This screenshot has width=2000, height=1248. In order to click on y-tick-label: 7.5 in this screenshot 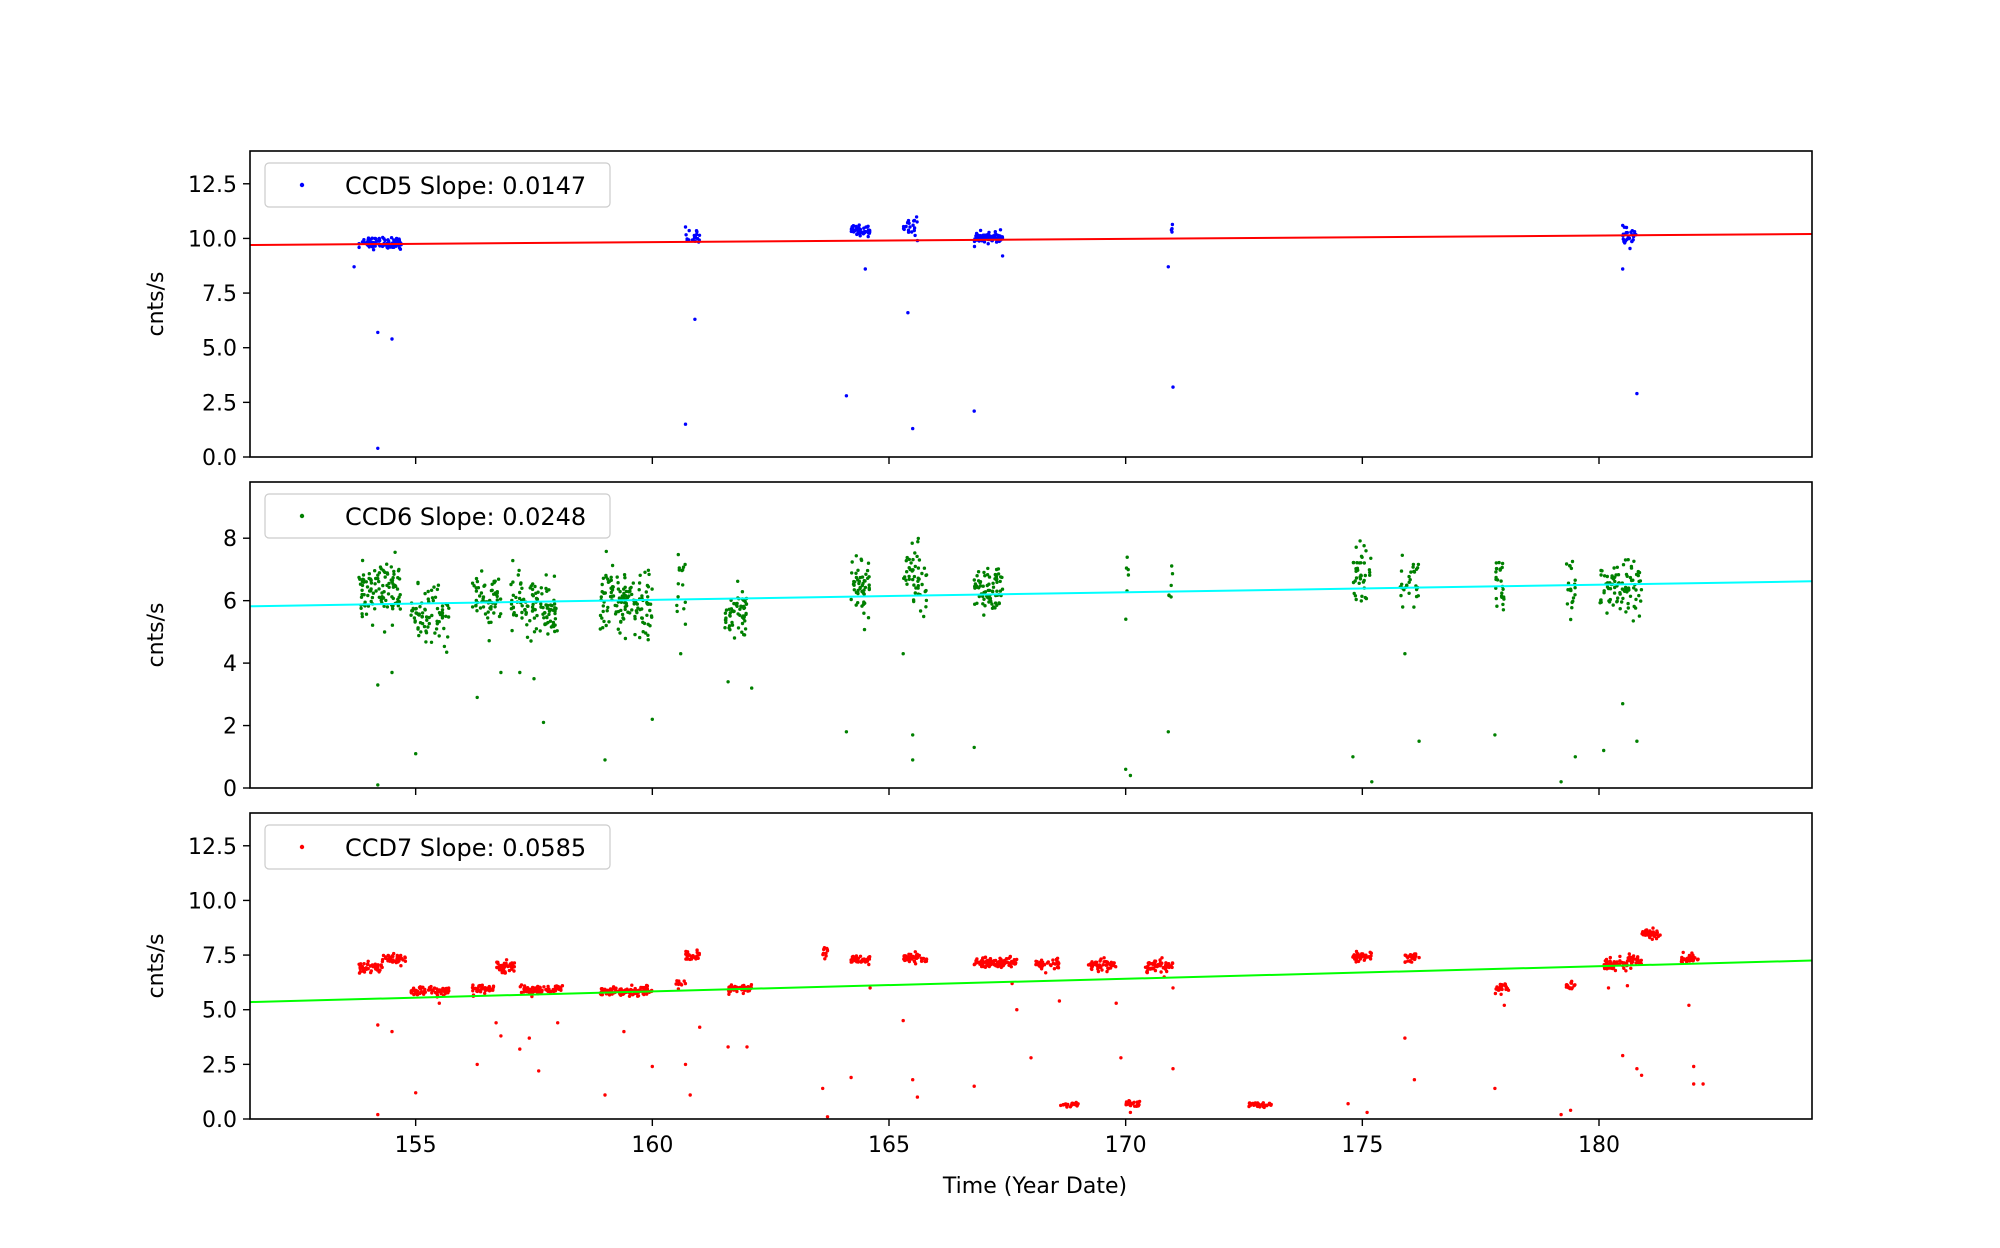, I will do `click(219, 294)`.